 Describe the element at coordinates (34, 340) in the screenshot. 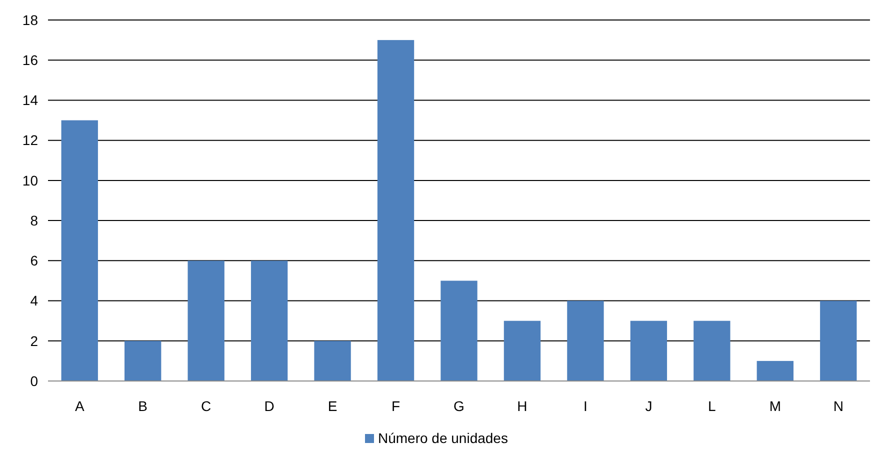

I see `y-tick-label: 2` at that location.